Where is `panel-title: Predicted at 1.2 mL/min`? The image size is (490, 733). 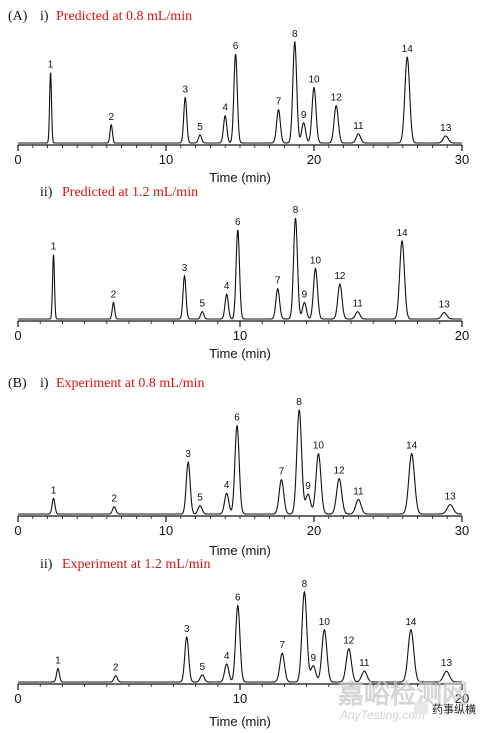
panel-title: Predicted at 1.2 mL/min is located at coordinates (130, 192).